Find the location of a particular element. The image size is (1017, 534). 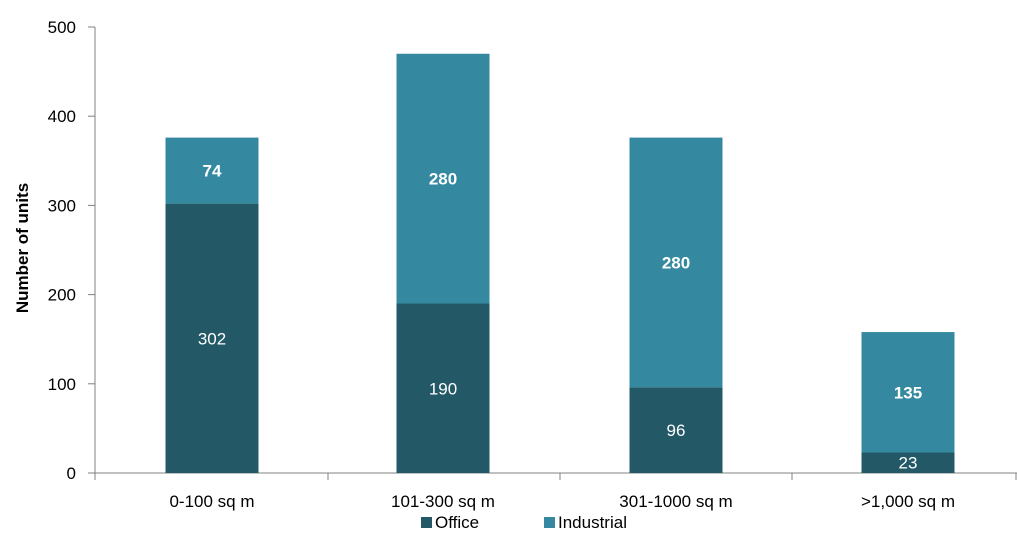

y-axis-title: Number of units is located at coordinates (22, 248).